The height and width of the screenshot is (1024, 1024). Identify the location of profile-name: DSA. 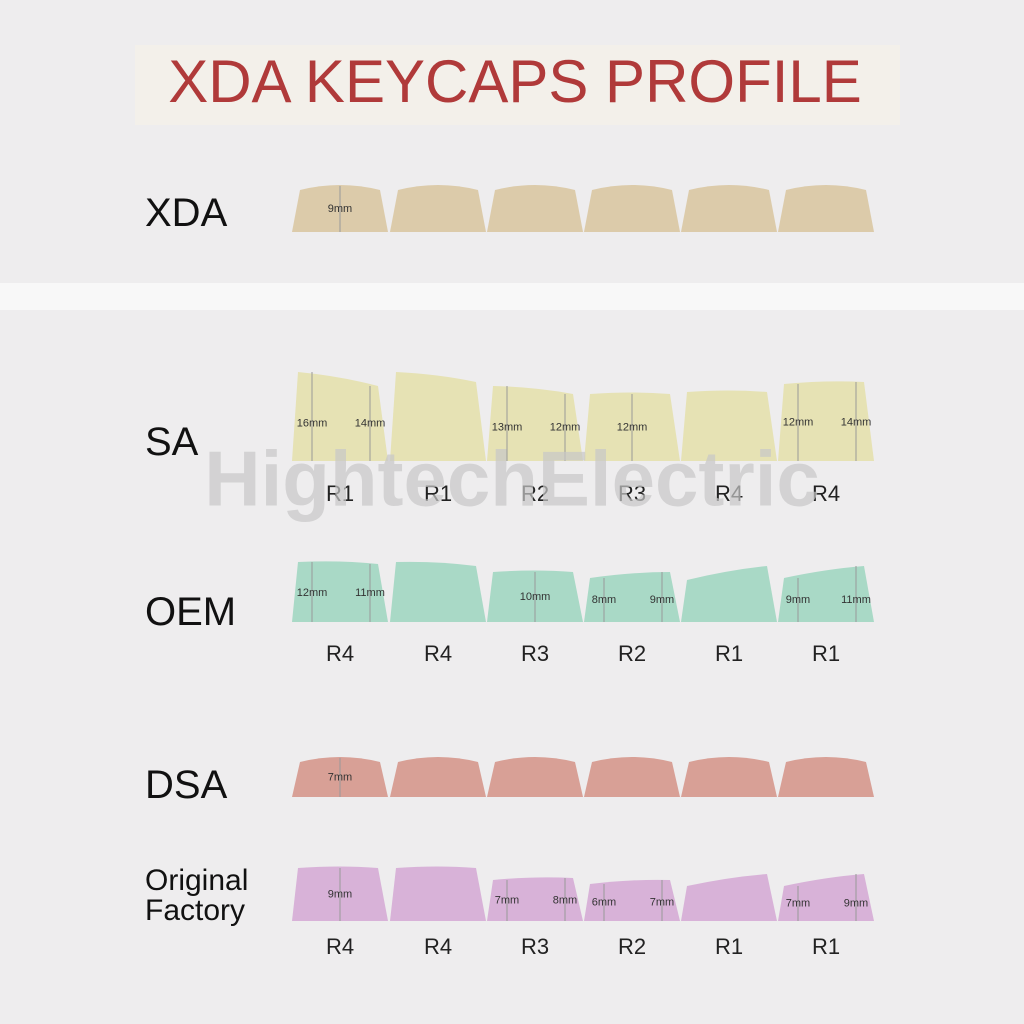
(186, 785).